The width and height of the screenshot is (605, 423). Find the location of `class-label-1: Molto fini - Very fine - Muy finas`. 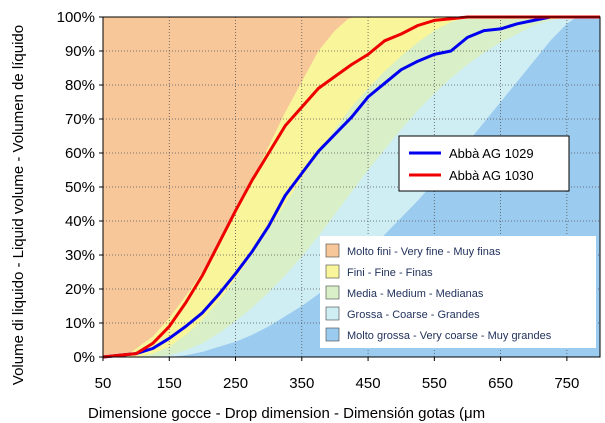

class-label-1: Molto fini - Very fine - Muy finas is located at coordinates (424, 252).